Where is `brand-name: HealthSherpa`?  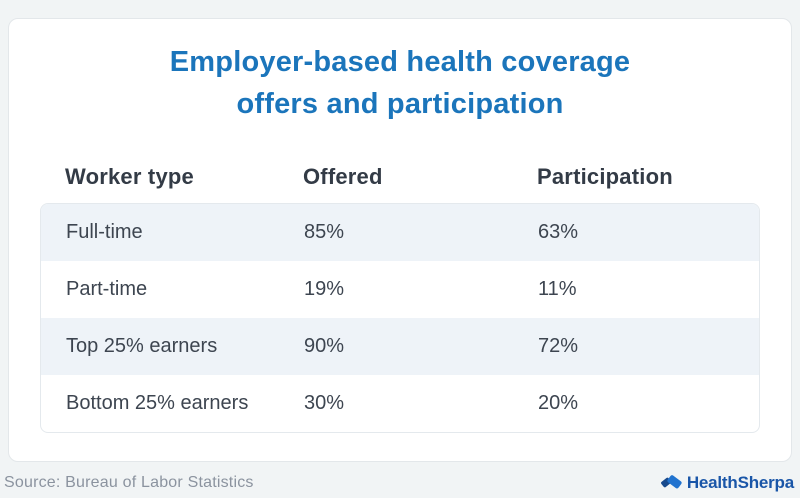
brand-name: HealthSherpa is located at coordinates (740, 482).